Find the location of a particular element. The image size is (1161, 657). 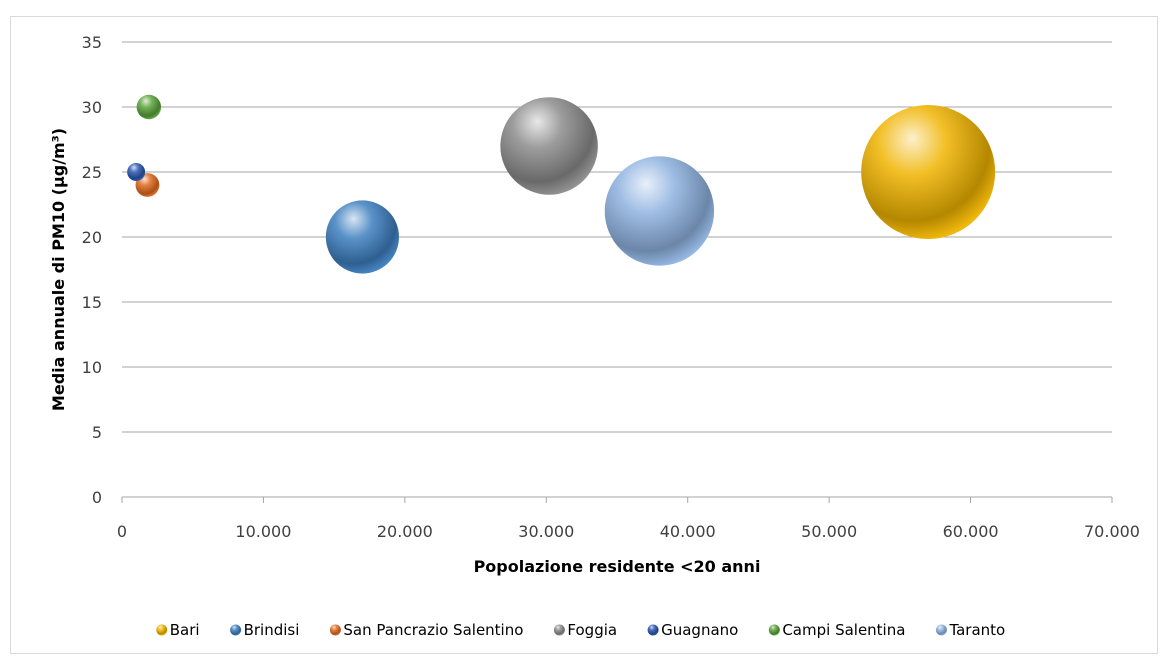

x-tick-label: 50.000 is located at coordinates (829, 531).